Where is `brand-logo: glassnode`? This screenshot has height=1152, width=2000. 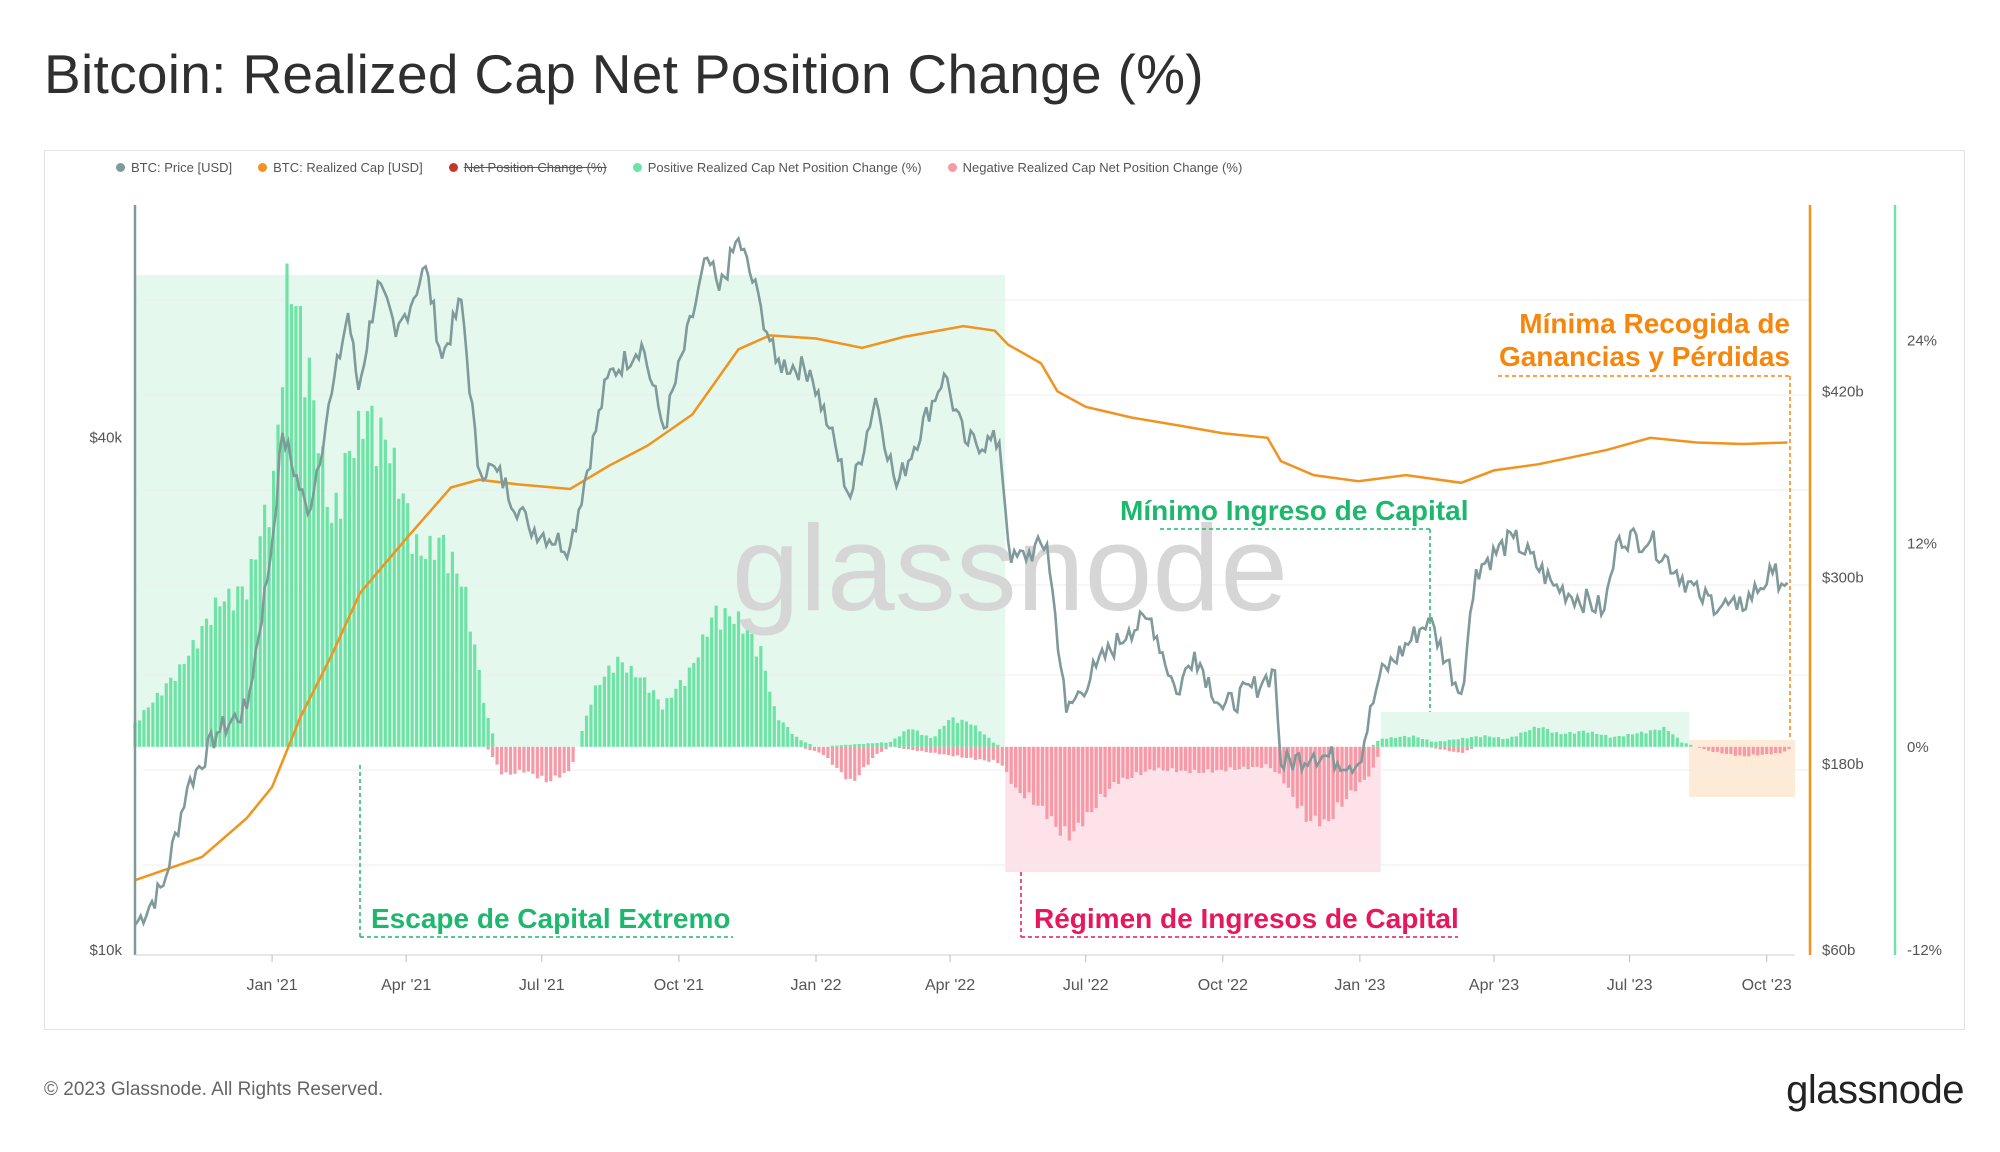 brand-logo: glassnode is located at coordinates (1875, 1090).